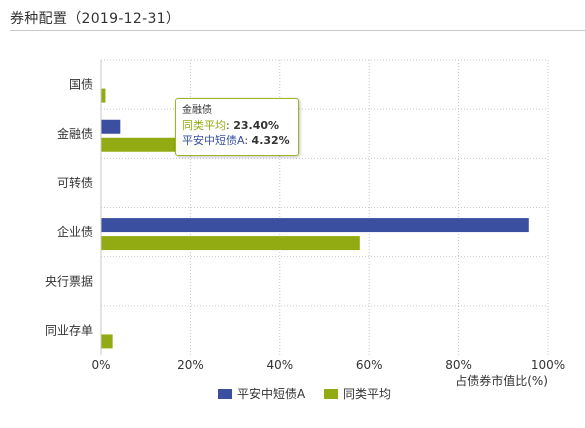 Image resolution: width=585 pixels, height=428 pixels. What do you see at coordinates (75, 182) in the screenshot?
I see `y-category-label: 可转债` at bounding box center [75, 182].